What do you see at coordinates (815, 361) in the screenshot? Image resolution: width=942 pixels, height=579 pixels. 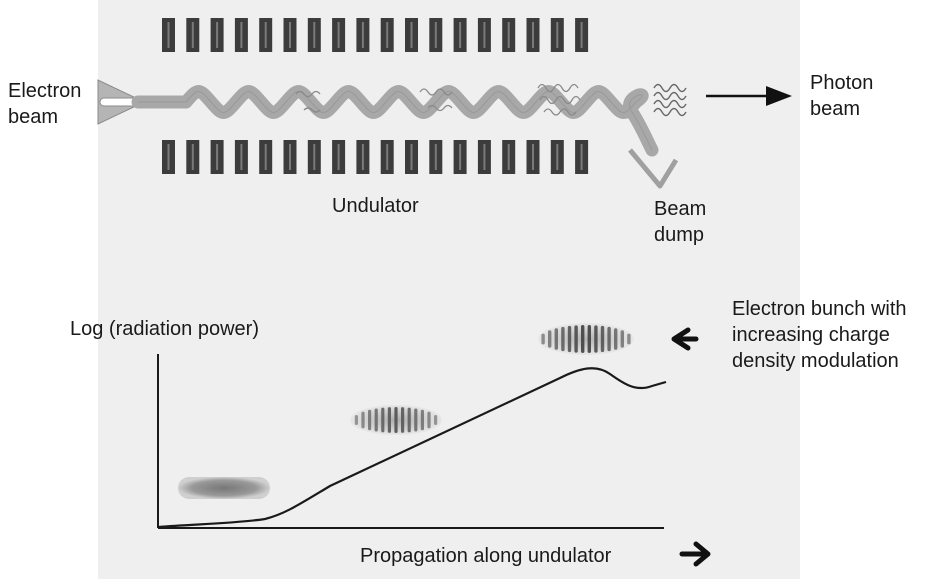 I see `bunch-note-line3: density modulation` at bounding box center [815, 361].